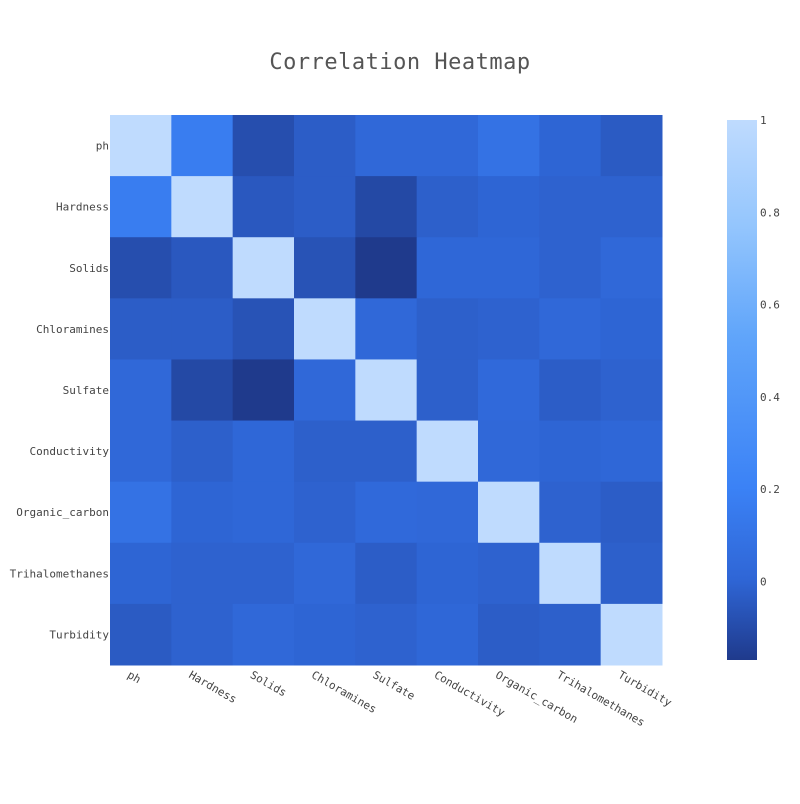 Image resolution: width=800 pixels, height=804 pixels. What do you see at coordinates (59, 573) in the screenshot?
I see `y-tick-label: Trihalomethanes` at bounding box center [59, 573].